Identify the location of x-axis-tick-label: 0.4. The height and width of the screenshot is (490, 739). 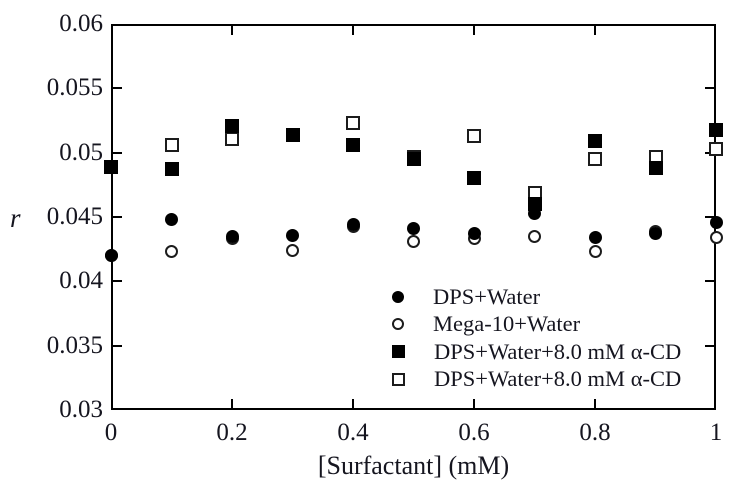
(353, 432).